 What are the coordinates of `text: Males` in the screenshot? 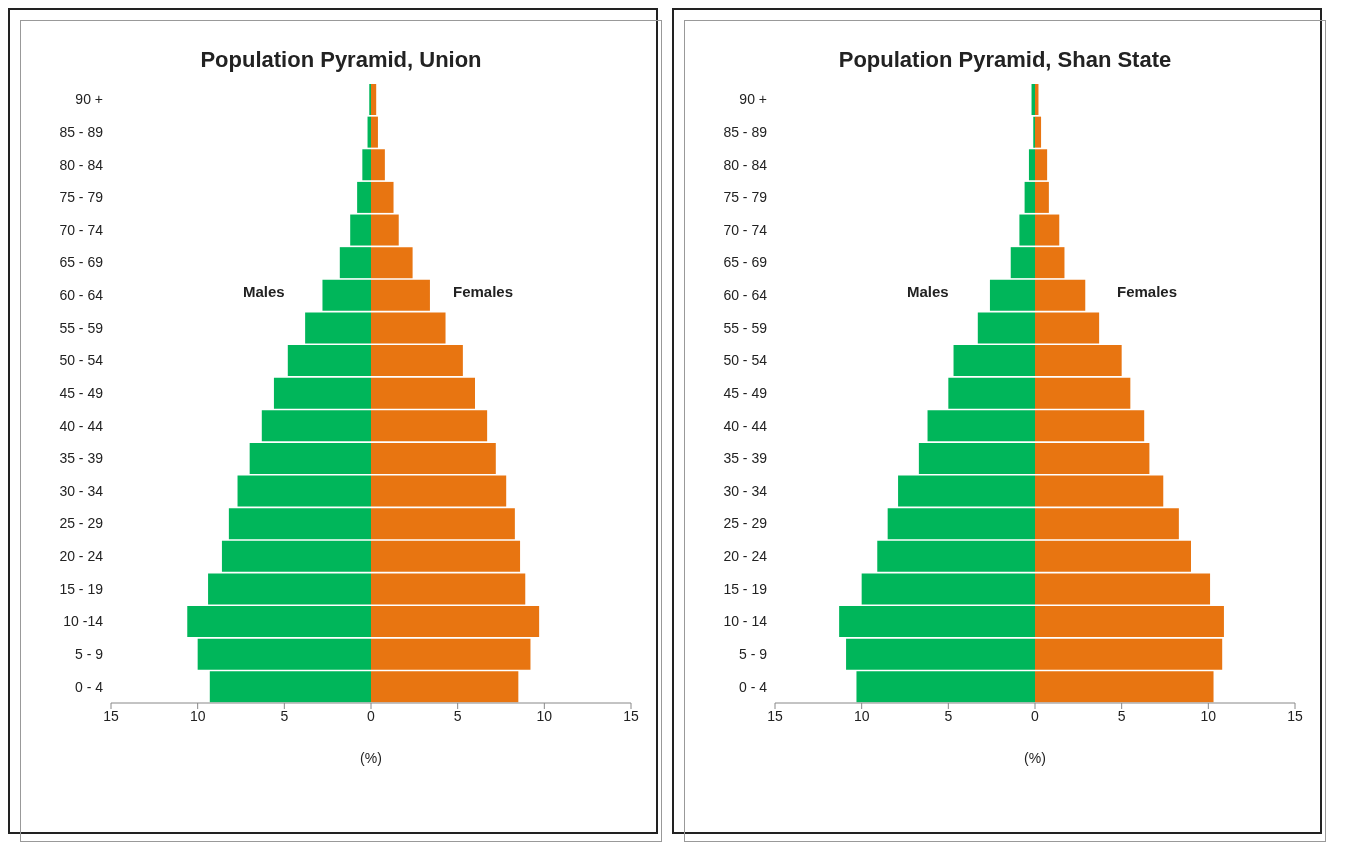 It's located at (928, 291).